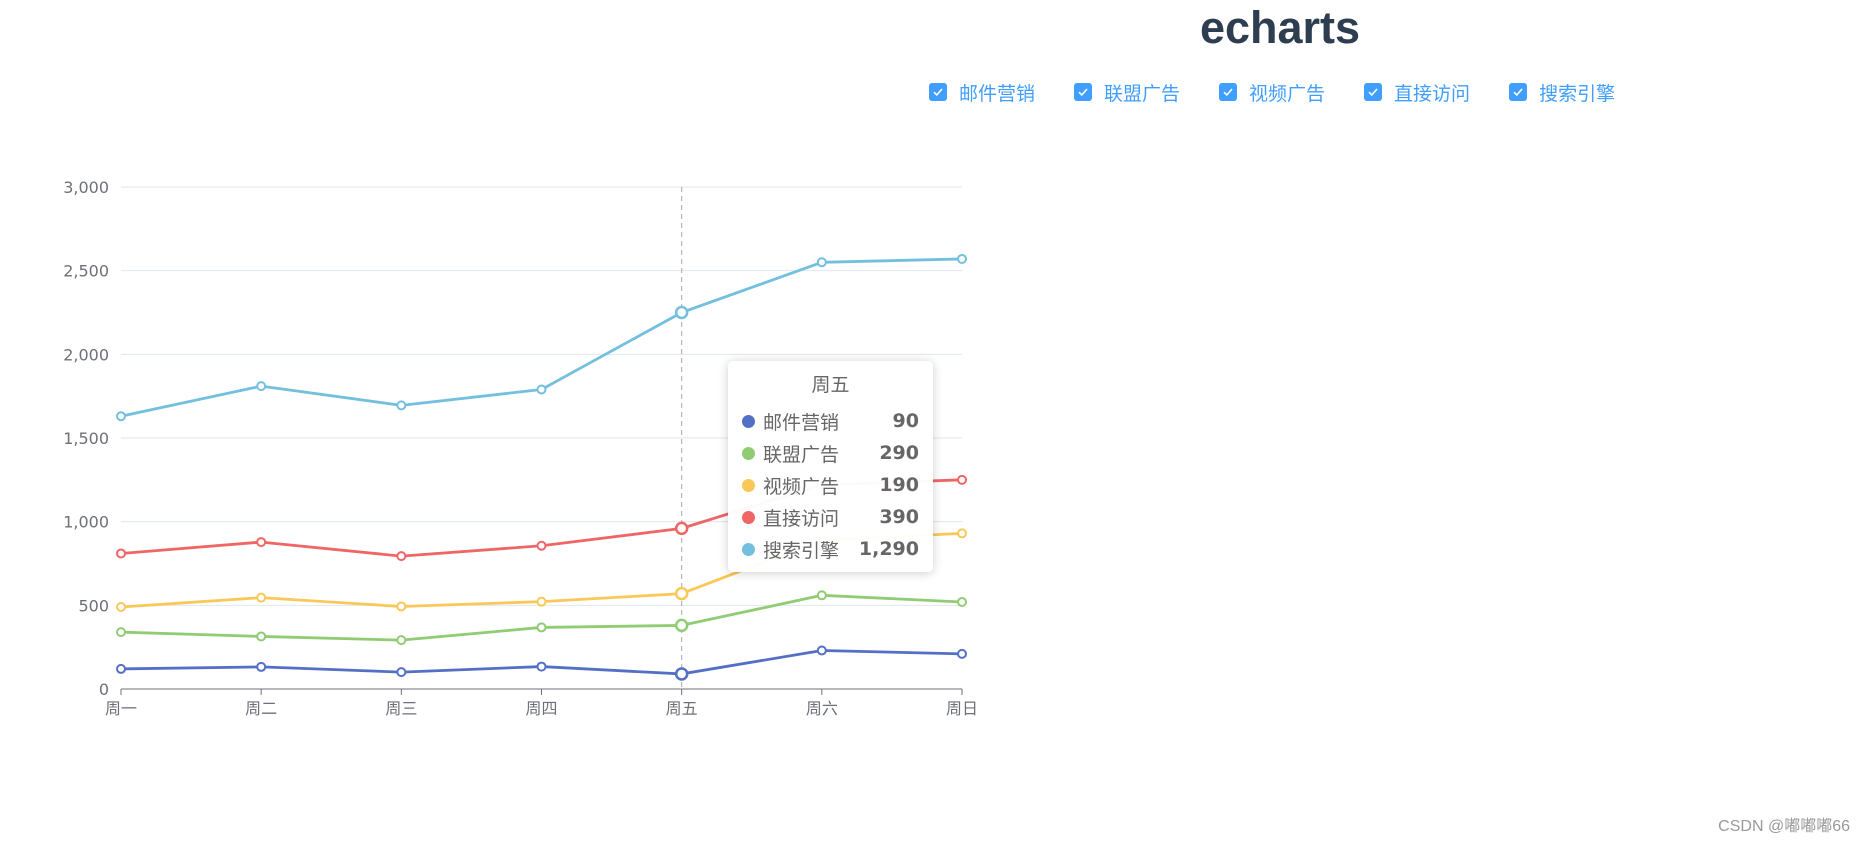 The width and height of the screenshot is (1858, 844). Describe the element at coordinates (801, 454) in the screenshot. I see `tooltip-series-name: 联盟广告` at that location.